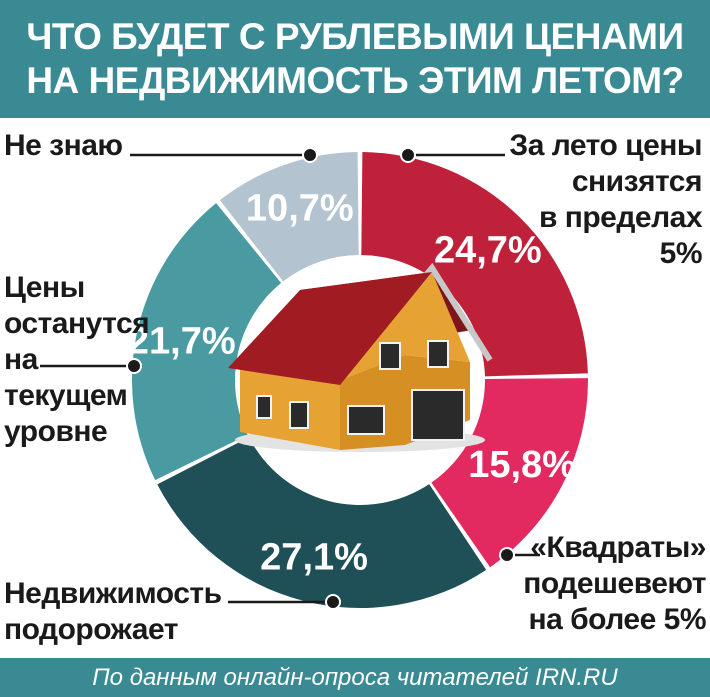  Describe the element at coordinates (360, 357) in the screenshot. I see `house-icon` at that location.